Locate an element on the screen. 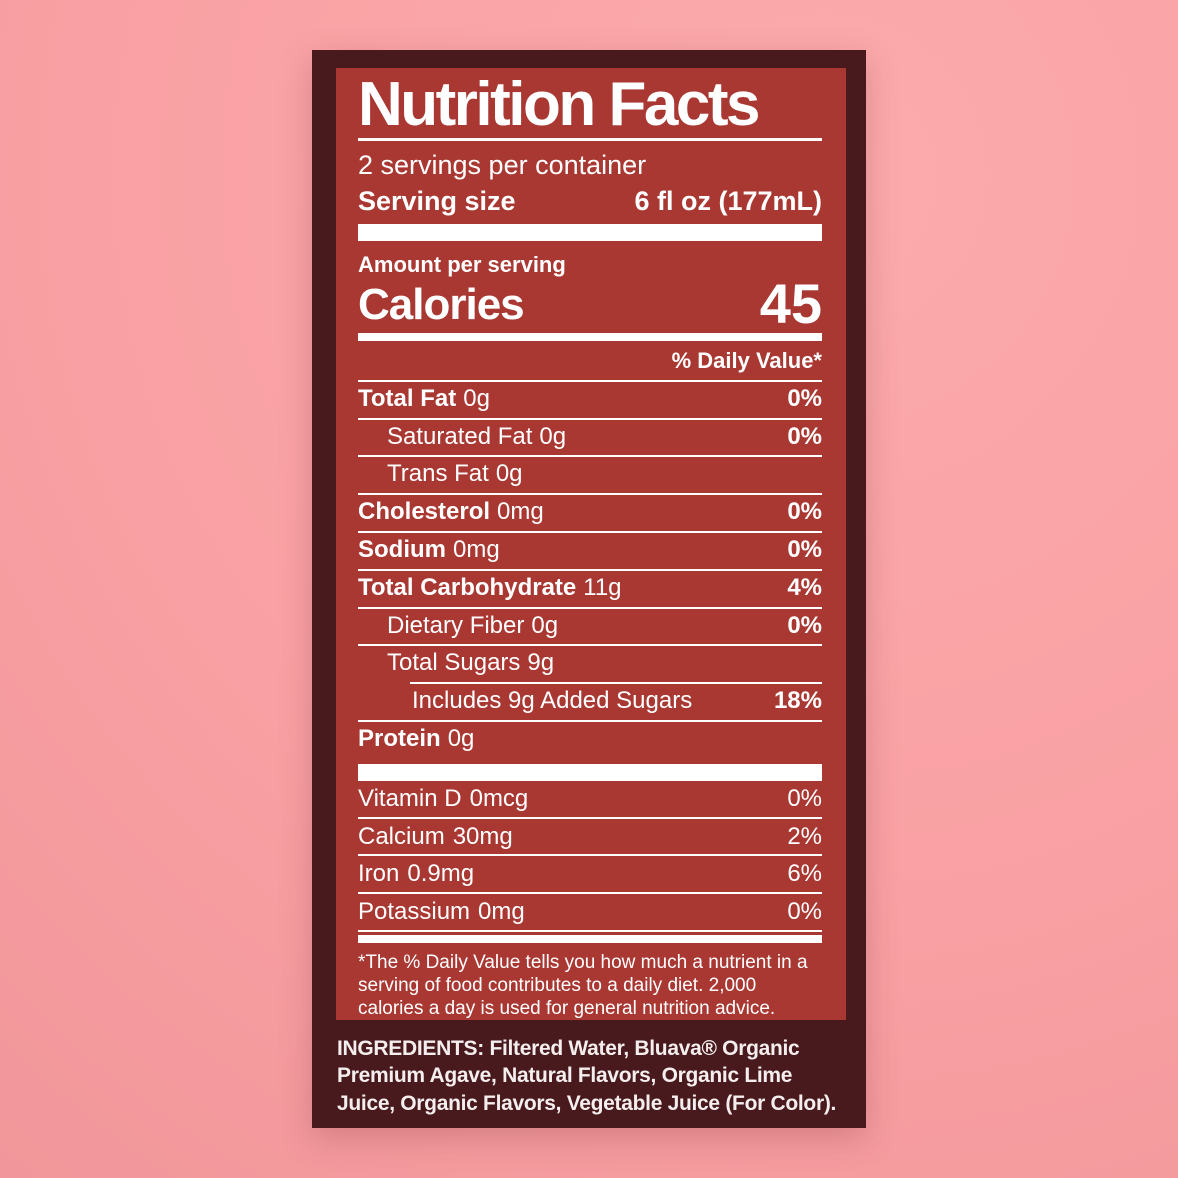 The image size is (1178, 1178). nutrient-label: Iron is located at coordinates (379, 874).